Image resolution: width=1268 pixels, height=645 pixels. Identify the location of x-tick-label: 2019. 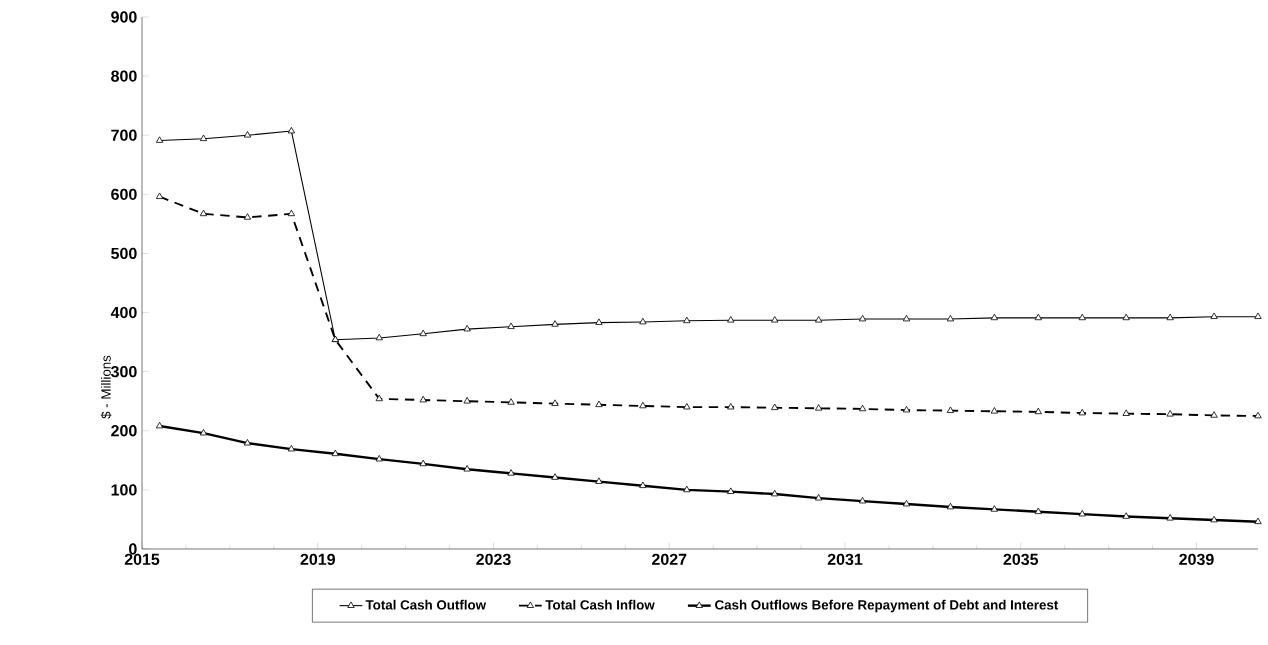
(317, 559).